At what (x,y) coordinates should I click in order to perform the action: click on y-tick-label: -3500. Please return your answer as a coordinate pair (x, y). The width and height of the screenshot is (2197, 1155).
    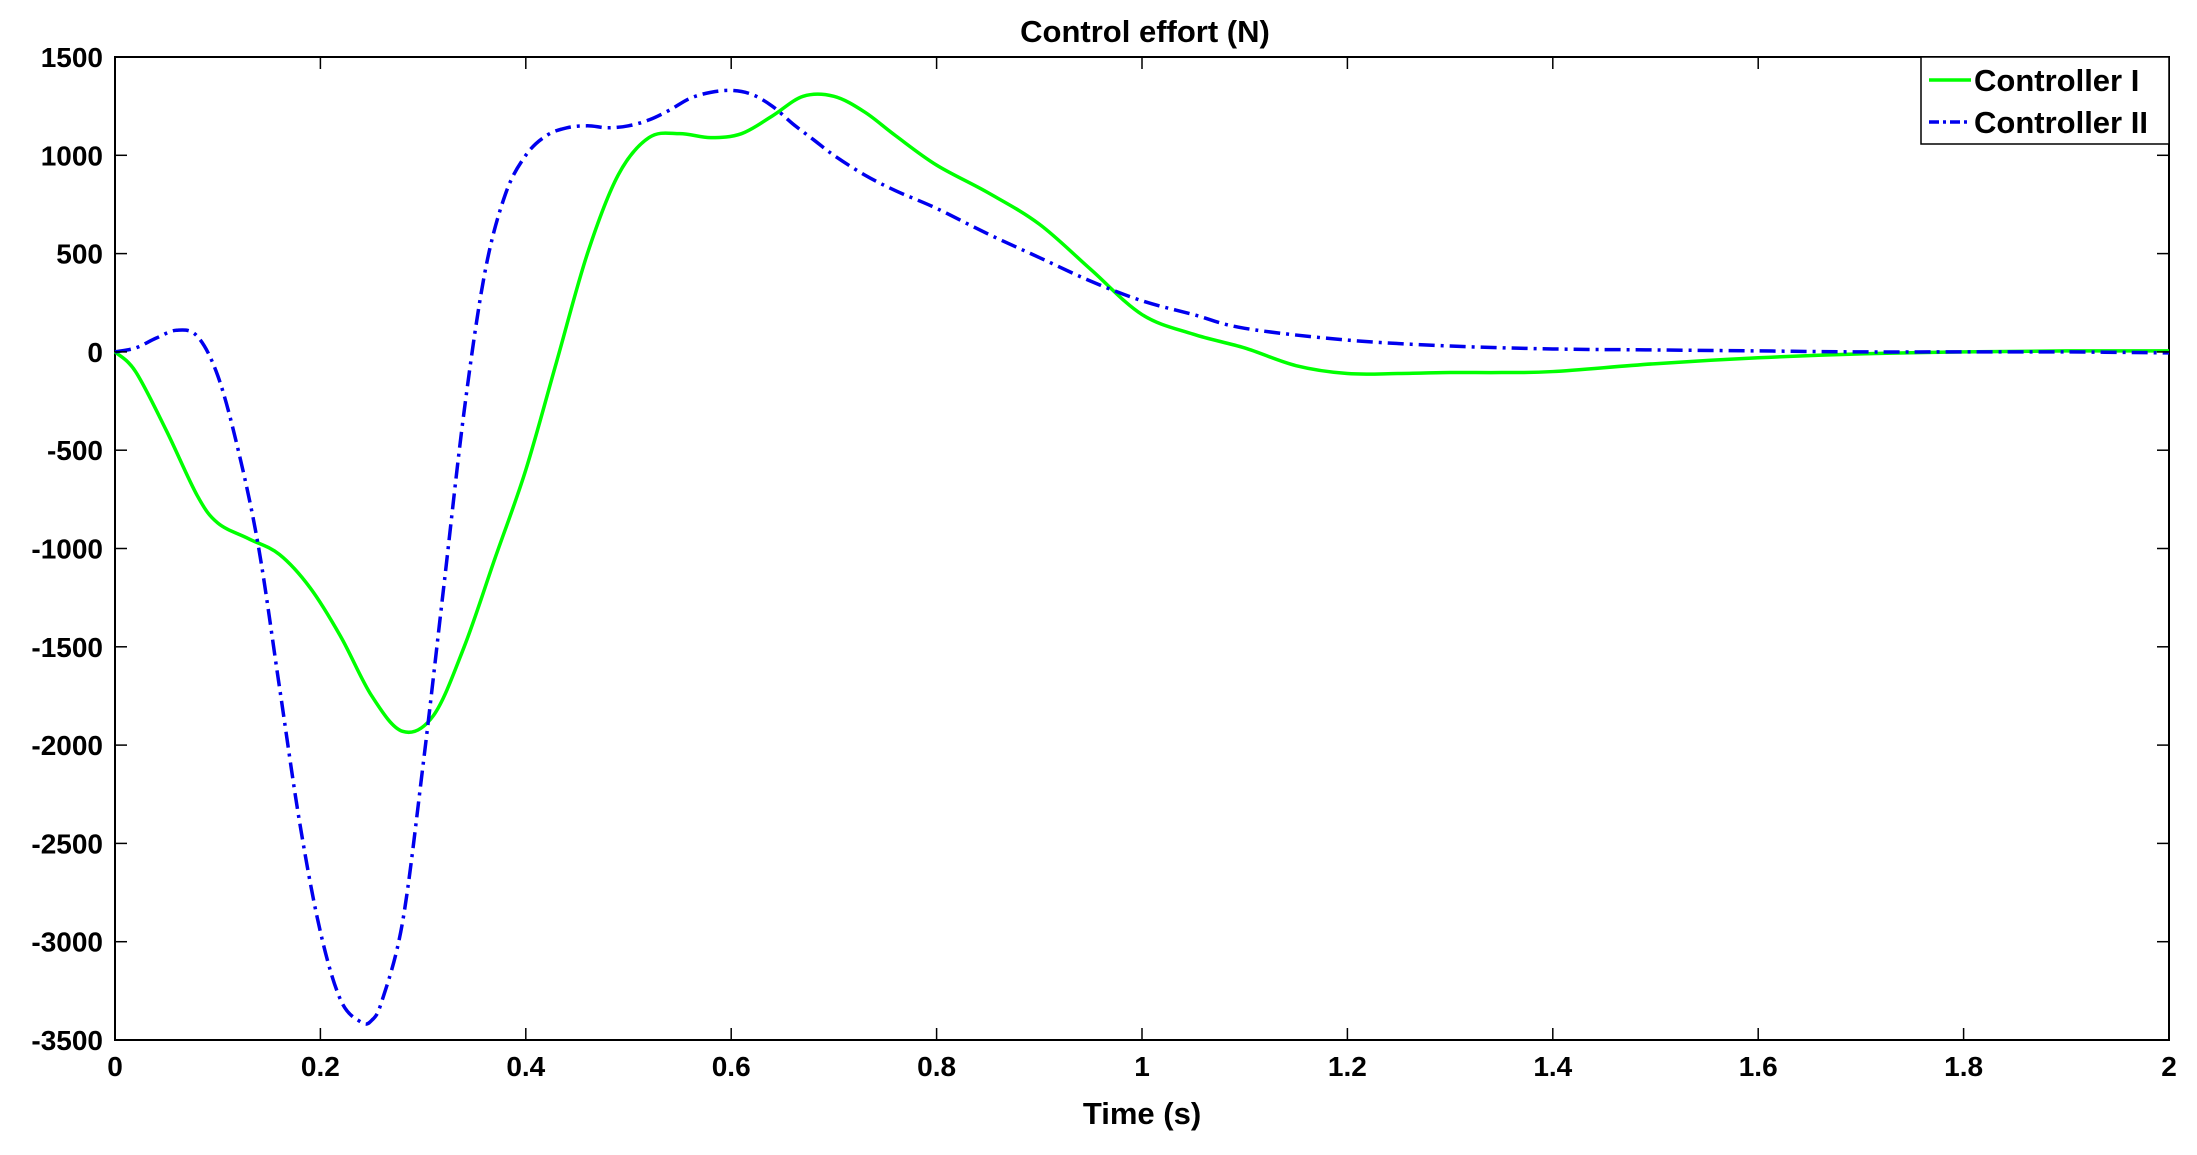
    Looking at the image, I should click on (67, 1040).